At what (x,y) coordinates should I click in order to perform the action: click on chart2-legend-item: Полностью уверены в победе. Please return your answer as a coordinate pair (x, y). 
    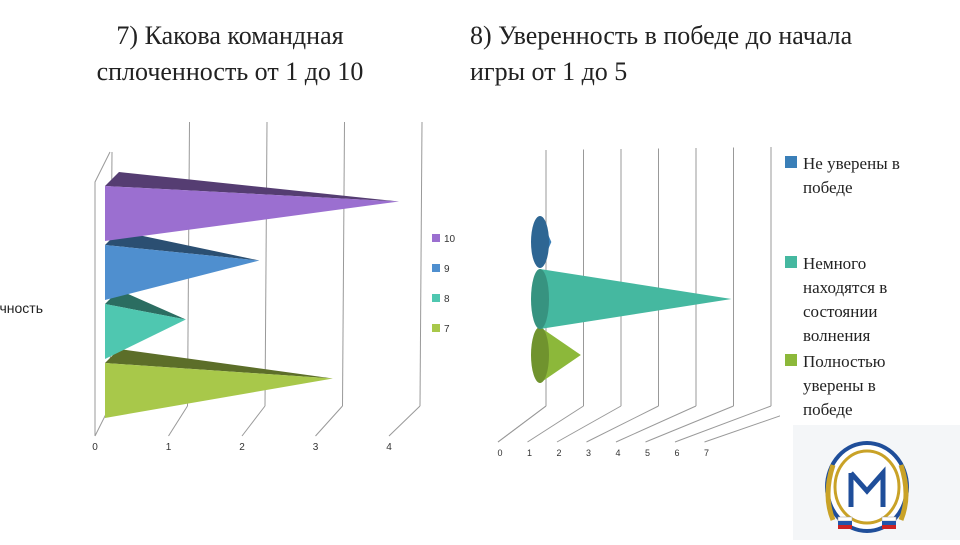
    Looking at the image, I should click on (851, 386).